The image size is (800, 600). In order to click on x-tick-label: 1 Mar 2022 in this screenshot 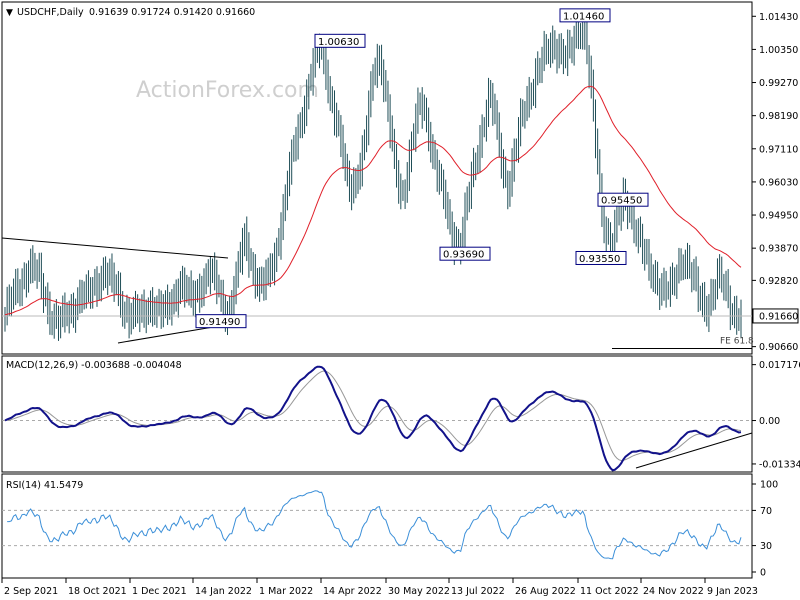, I will do `click(286, 591)`.